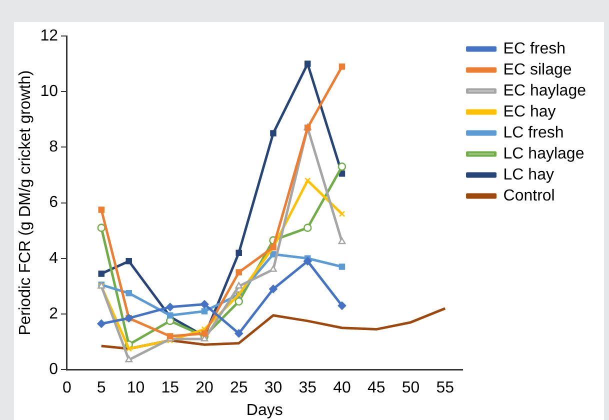 The width and height of the screenshot is (609, 420). Describe the element at coordinates (445, 388) in the screenshot. I see `x-tick-label: 55` at that location.